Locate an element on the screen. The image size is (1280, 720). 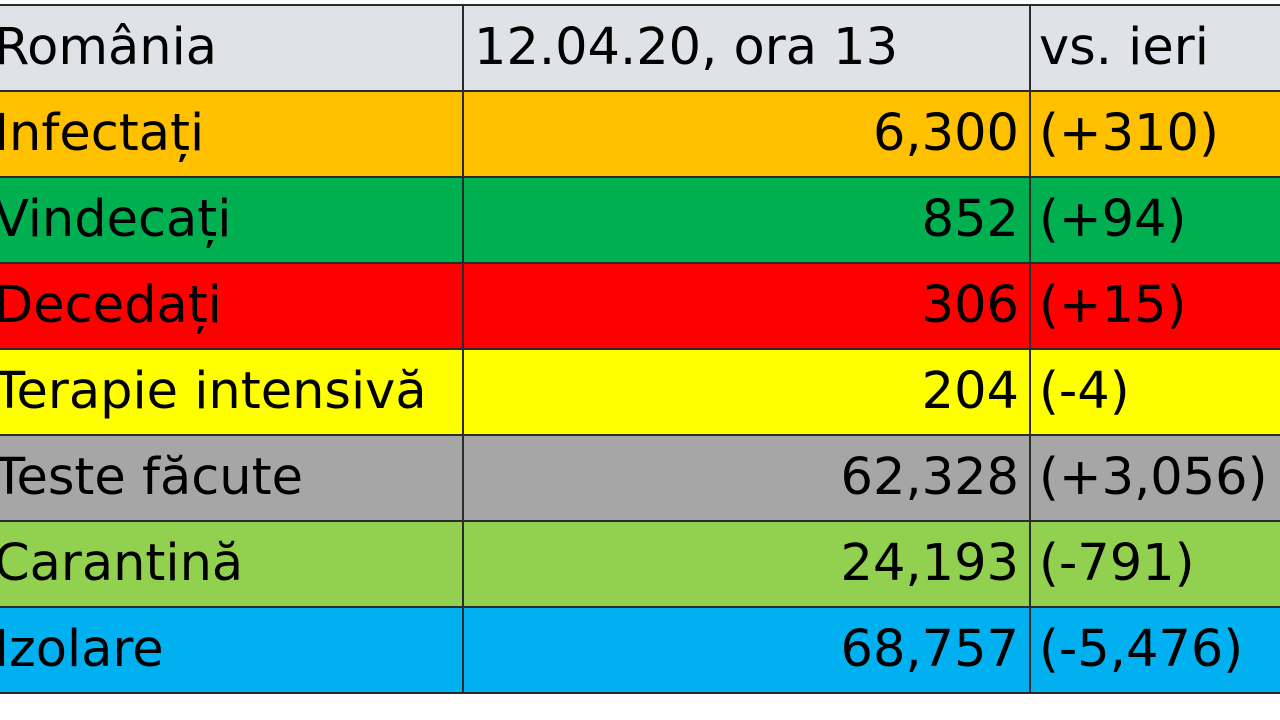
row-vindecati: Vindecați 852 (+94) is located at coordinates (640, 220).